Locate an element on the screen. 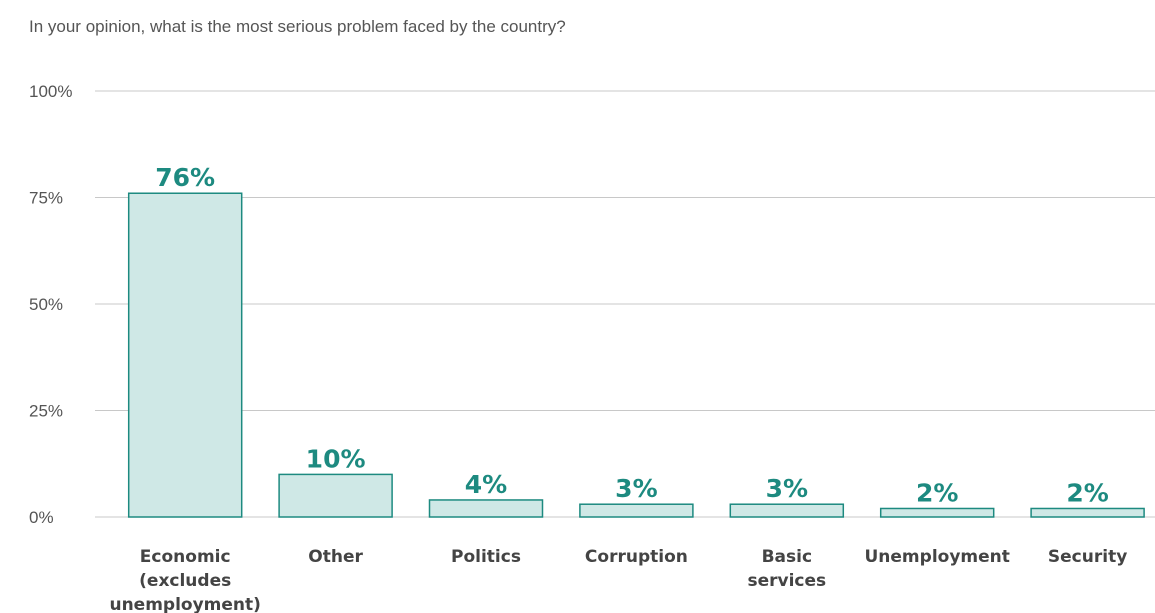 This screenshot has width=1155, height=613. data-label: 76% is located at coordinates (185, 177).